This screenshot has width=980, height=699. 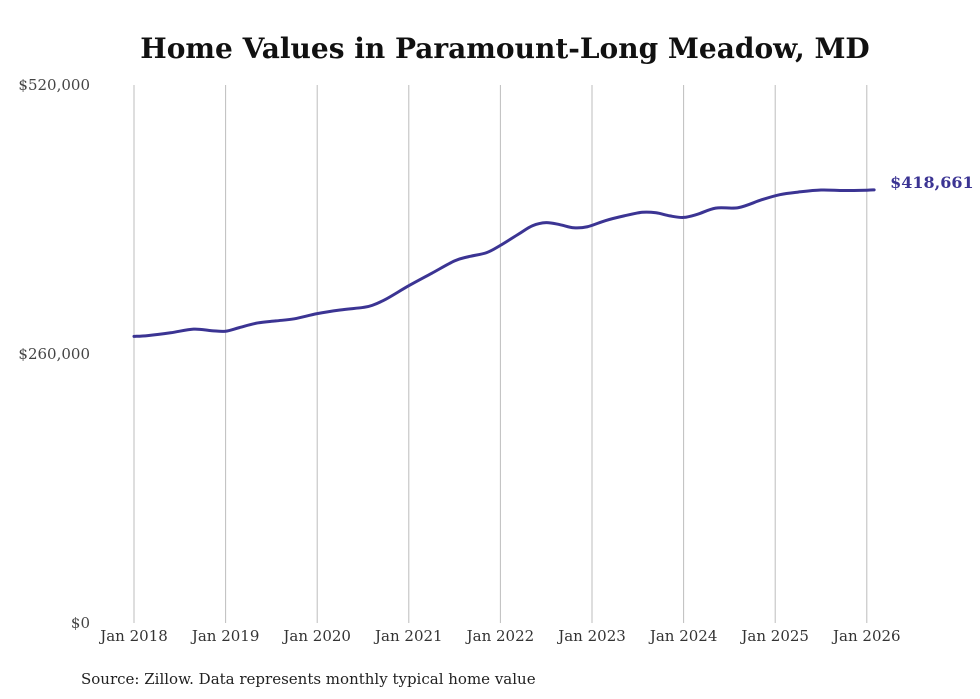 I want to click on chart-title: Home Values in Paramount-Long Meadow, MD, so click(x=504, y=48).